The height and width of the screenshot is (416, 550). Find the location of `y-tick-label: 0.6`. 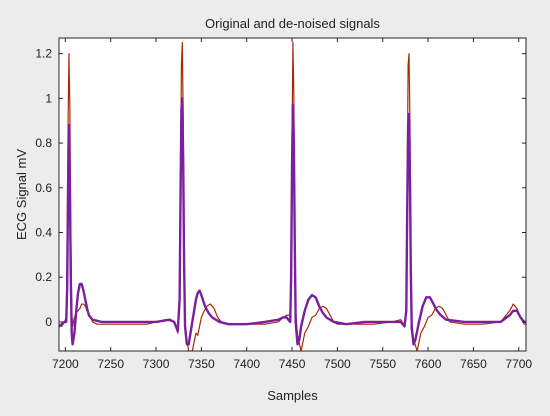

y-tick-label: 0.6 is located at coordinates (43, 188).